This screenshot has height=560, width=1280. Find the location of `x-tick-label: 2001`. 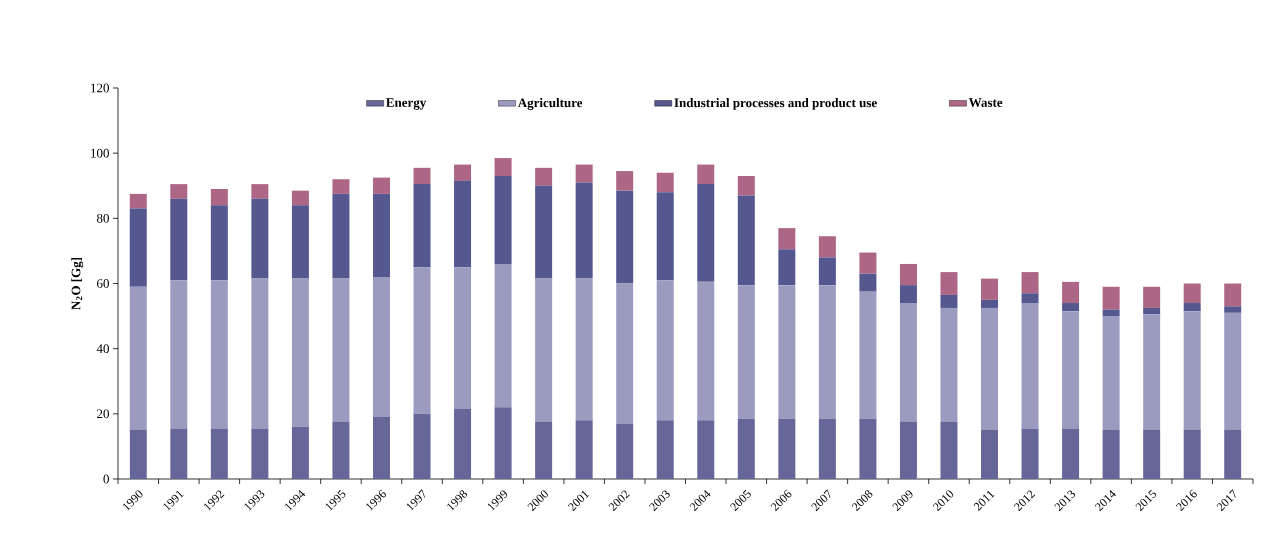

x-tick-label: 2001 is located at coordinates (578, 501).